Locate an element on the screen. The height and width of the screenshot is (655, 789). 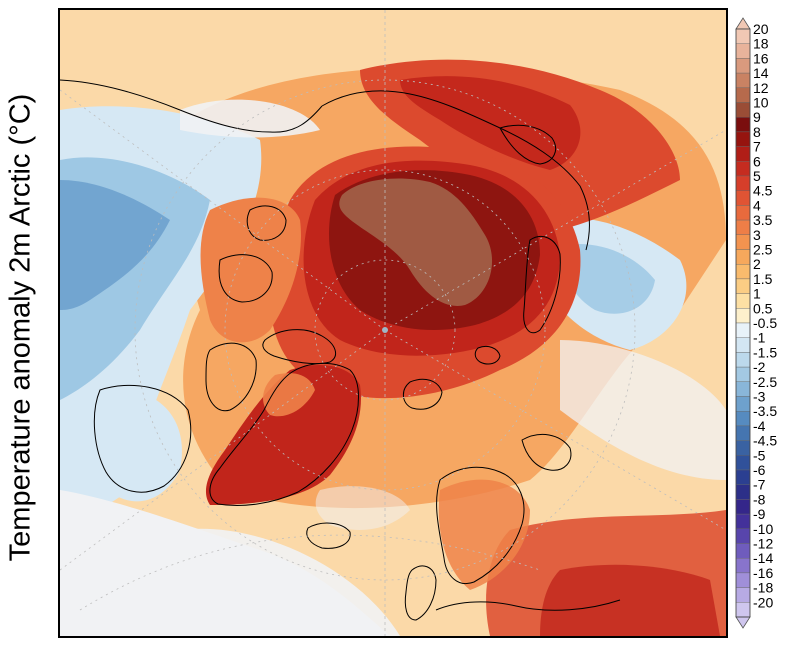
coastline-greenland is located at coordinates (284, 434).